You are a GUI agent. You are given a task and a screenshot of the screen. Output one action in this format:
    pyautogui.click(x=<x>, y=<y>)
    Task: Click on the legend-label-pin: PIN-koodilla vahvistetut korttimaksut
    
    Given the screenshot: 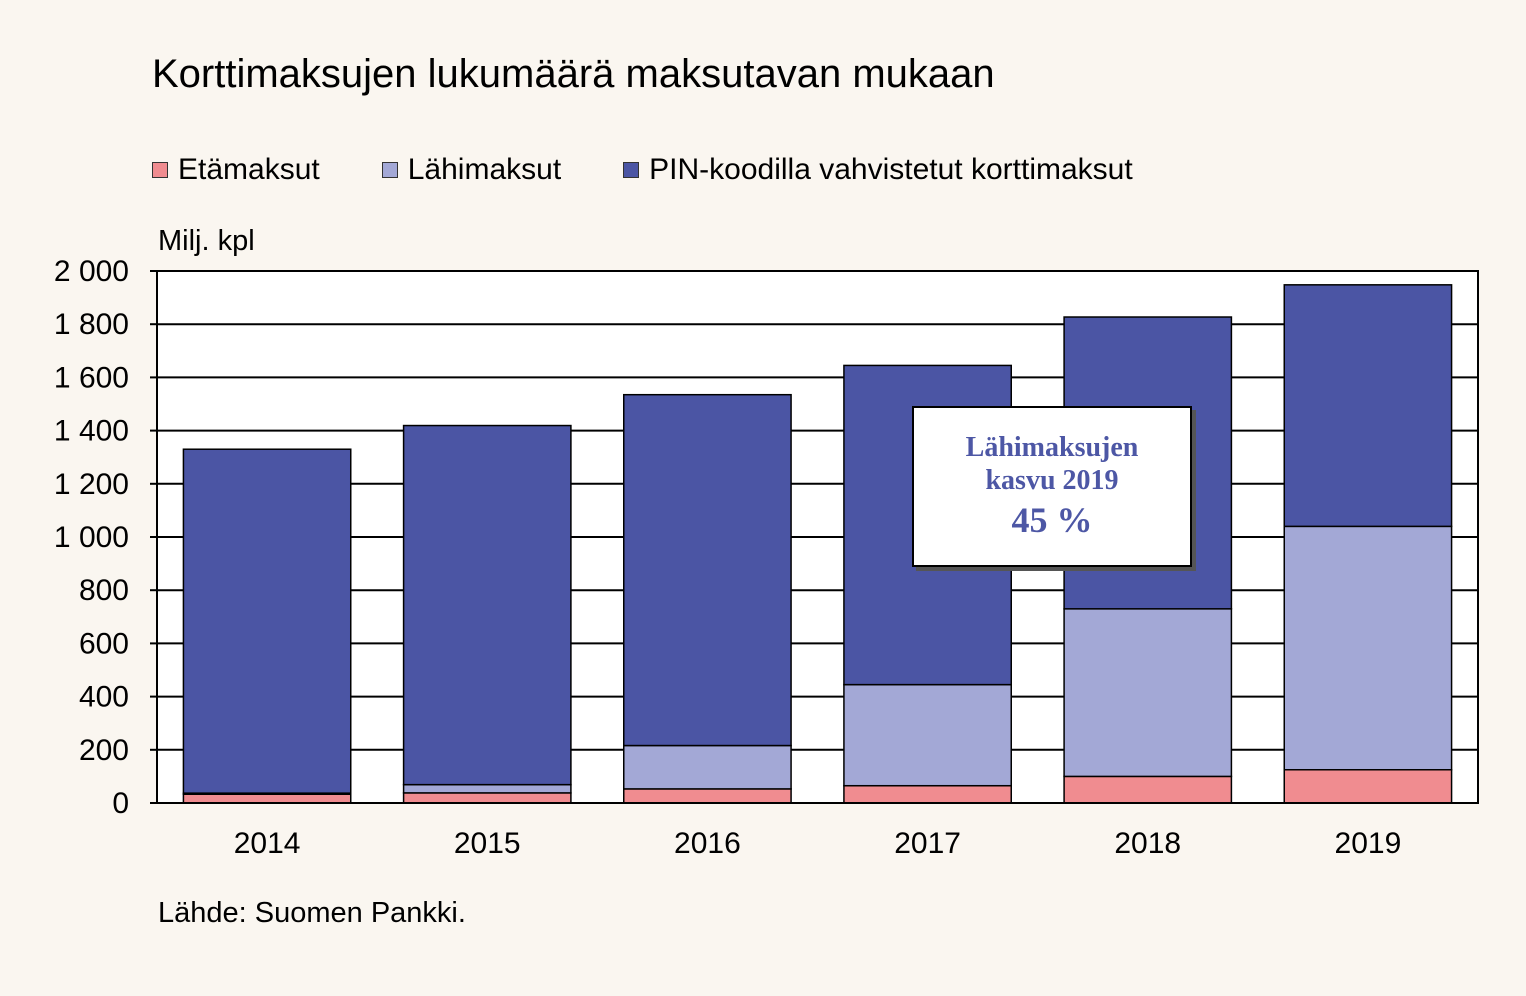 What is the action you would take?
    pyautogui.click(x=891, y=169)
    